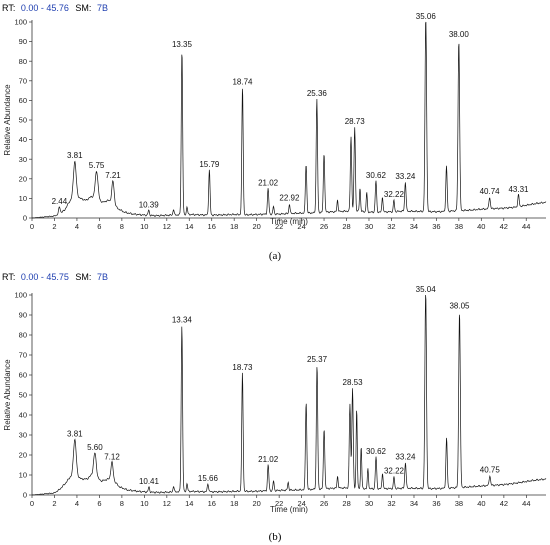  I want to click on panel-b-y-tick-label: 70, so click(23, 355).